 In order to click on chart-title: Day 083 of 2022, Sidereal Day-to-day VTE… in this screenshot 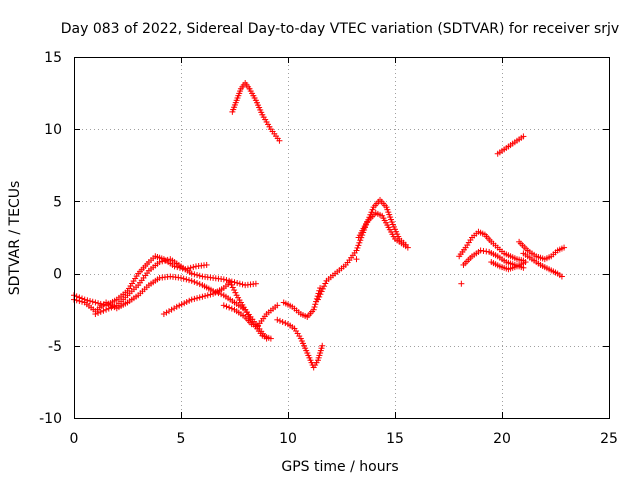, I will do `click(340, 29)`.